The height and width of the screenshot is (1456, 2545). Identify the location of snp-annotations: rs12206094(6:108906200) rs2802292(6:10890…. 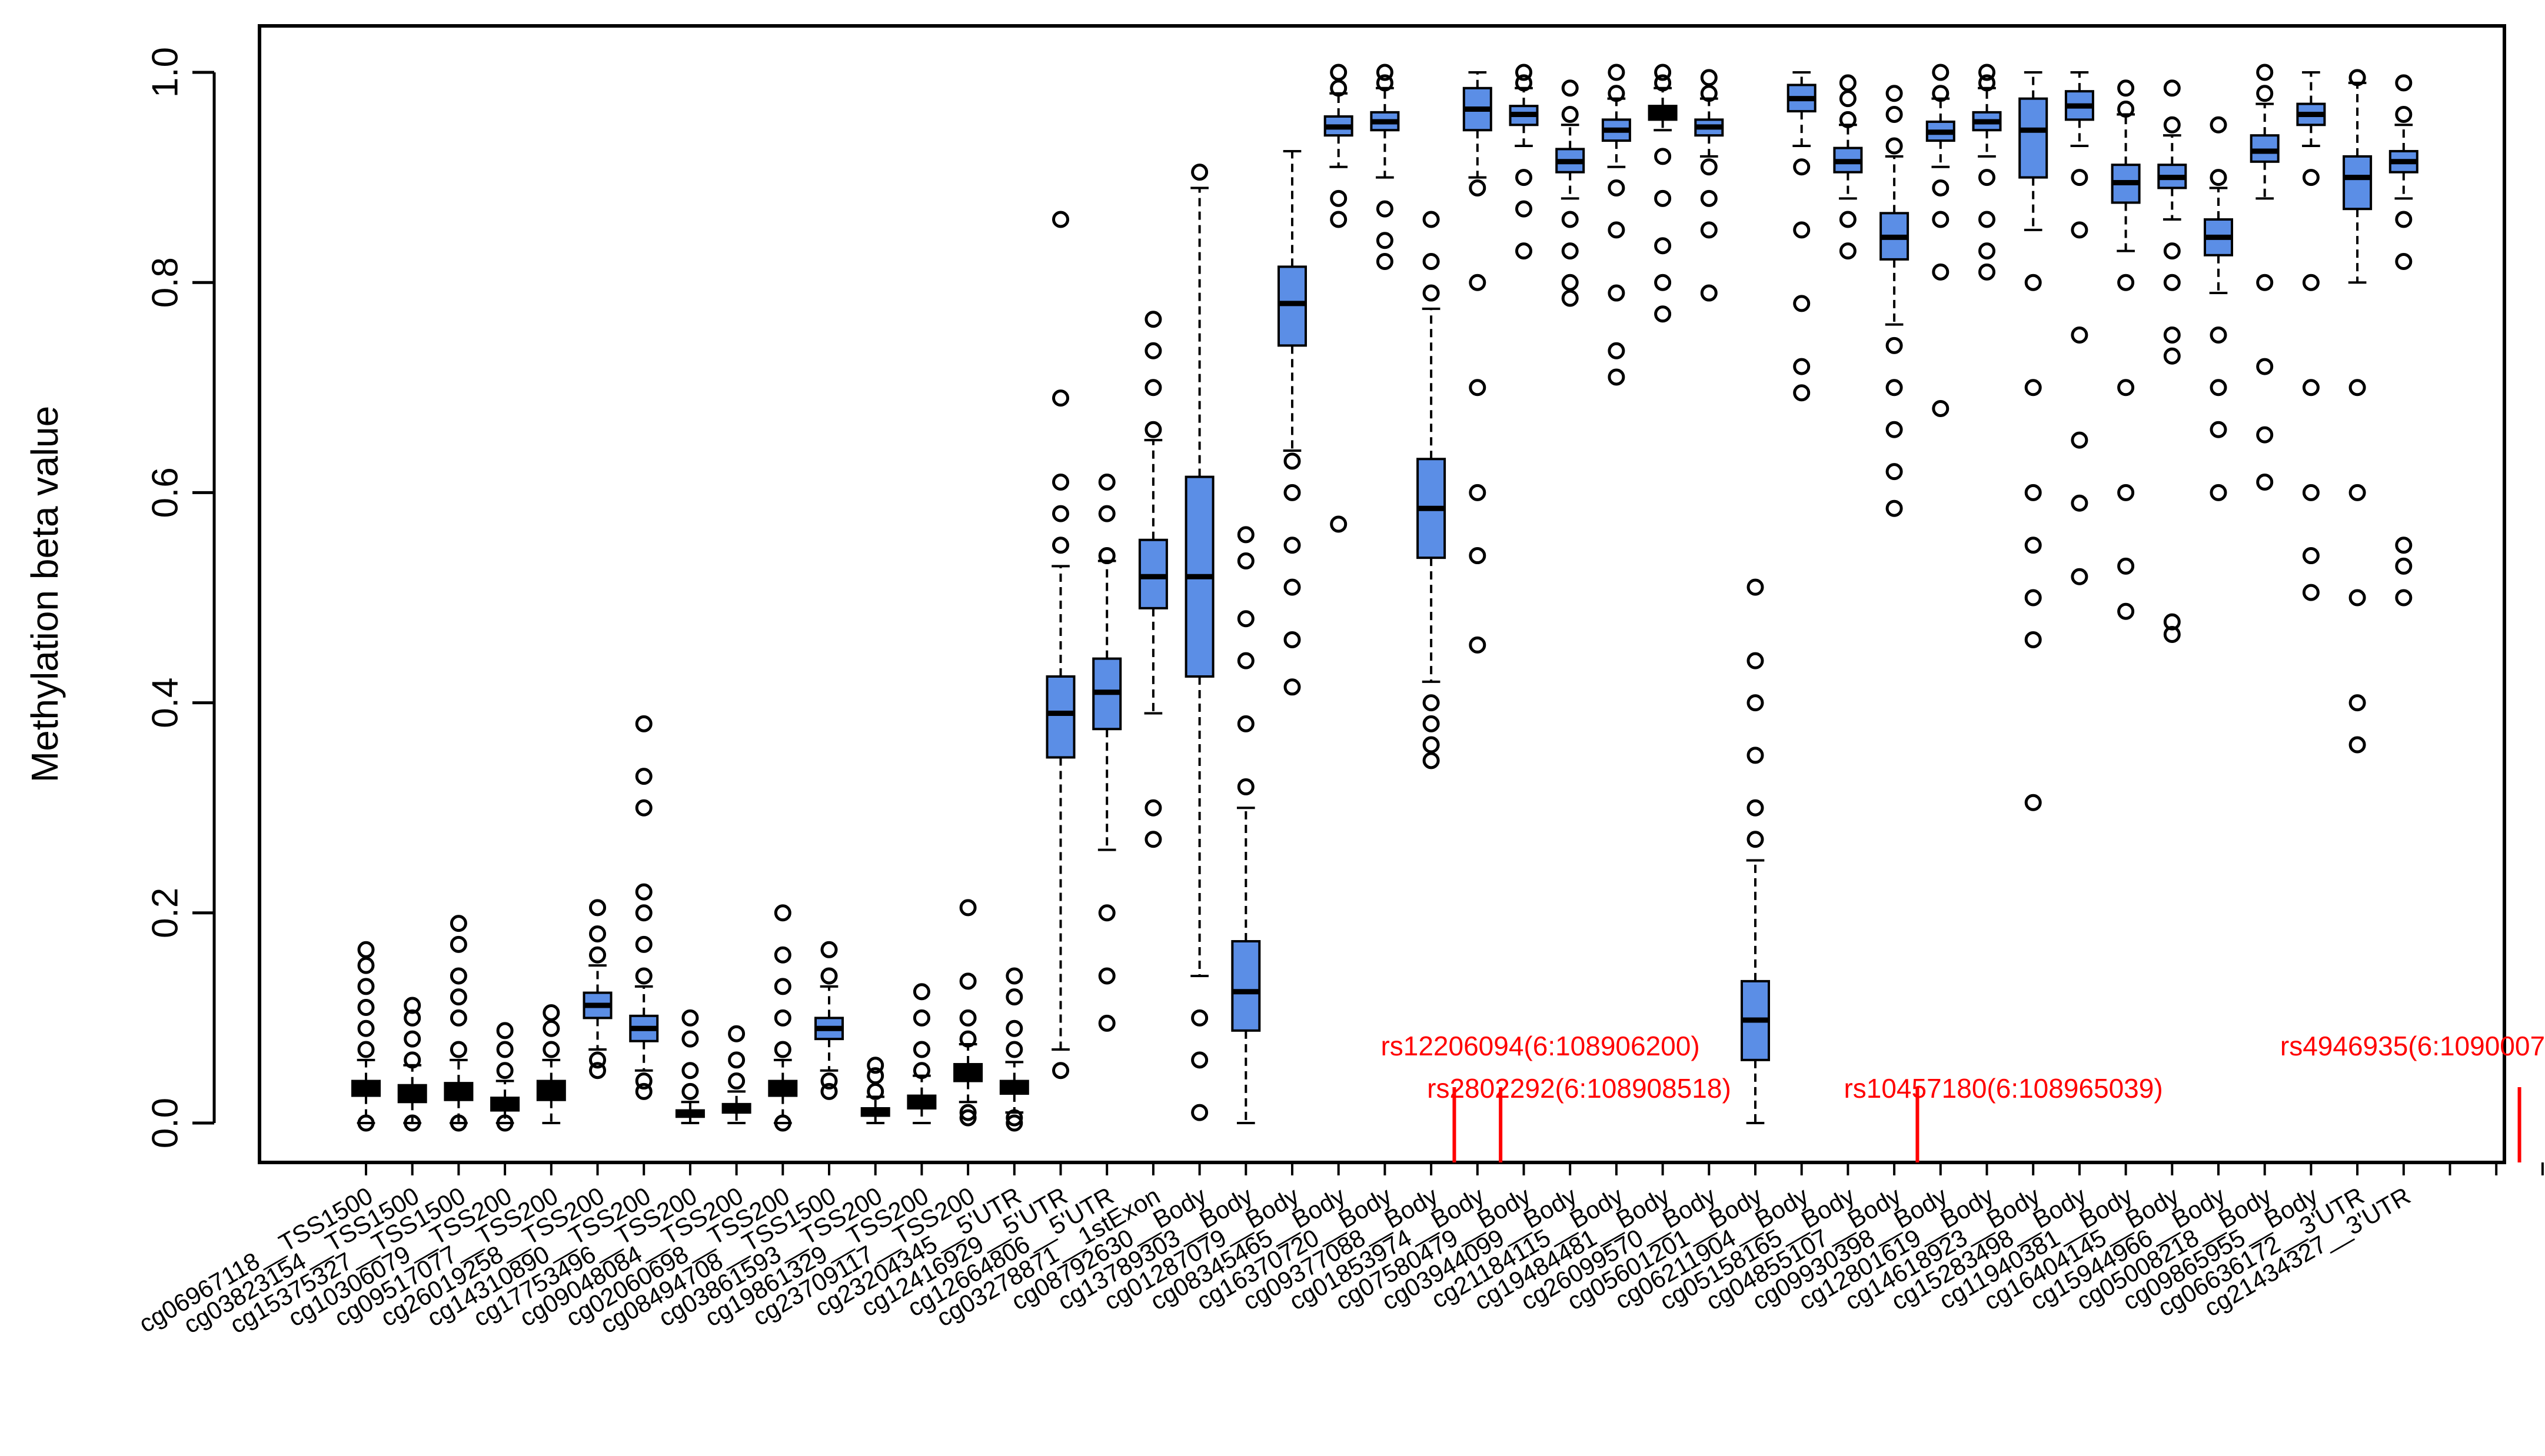
(1962, 1096).